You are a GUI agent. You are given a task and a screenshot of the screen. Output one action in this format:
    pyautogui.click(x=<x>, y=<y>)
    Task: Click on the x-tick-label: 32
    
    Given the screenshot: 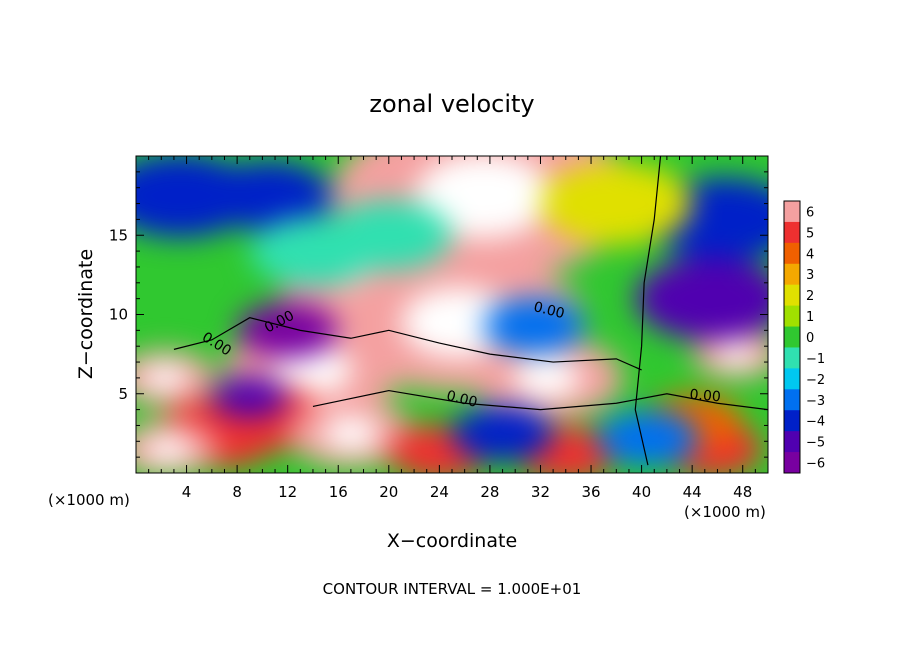 What is the action you would take?
    pyautogui.click(x=540, y=492)
    